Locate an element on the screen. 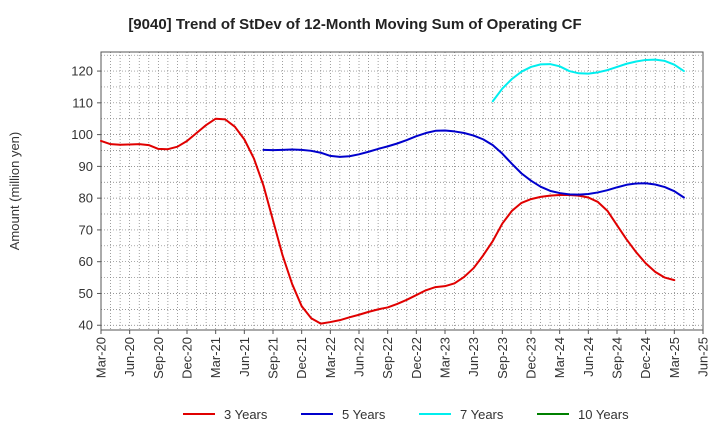 The width and height of the screenshot is (720, 445). y-tick-label: 120 is located at coordinates (82, 71).